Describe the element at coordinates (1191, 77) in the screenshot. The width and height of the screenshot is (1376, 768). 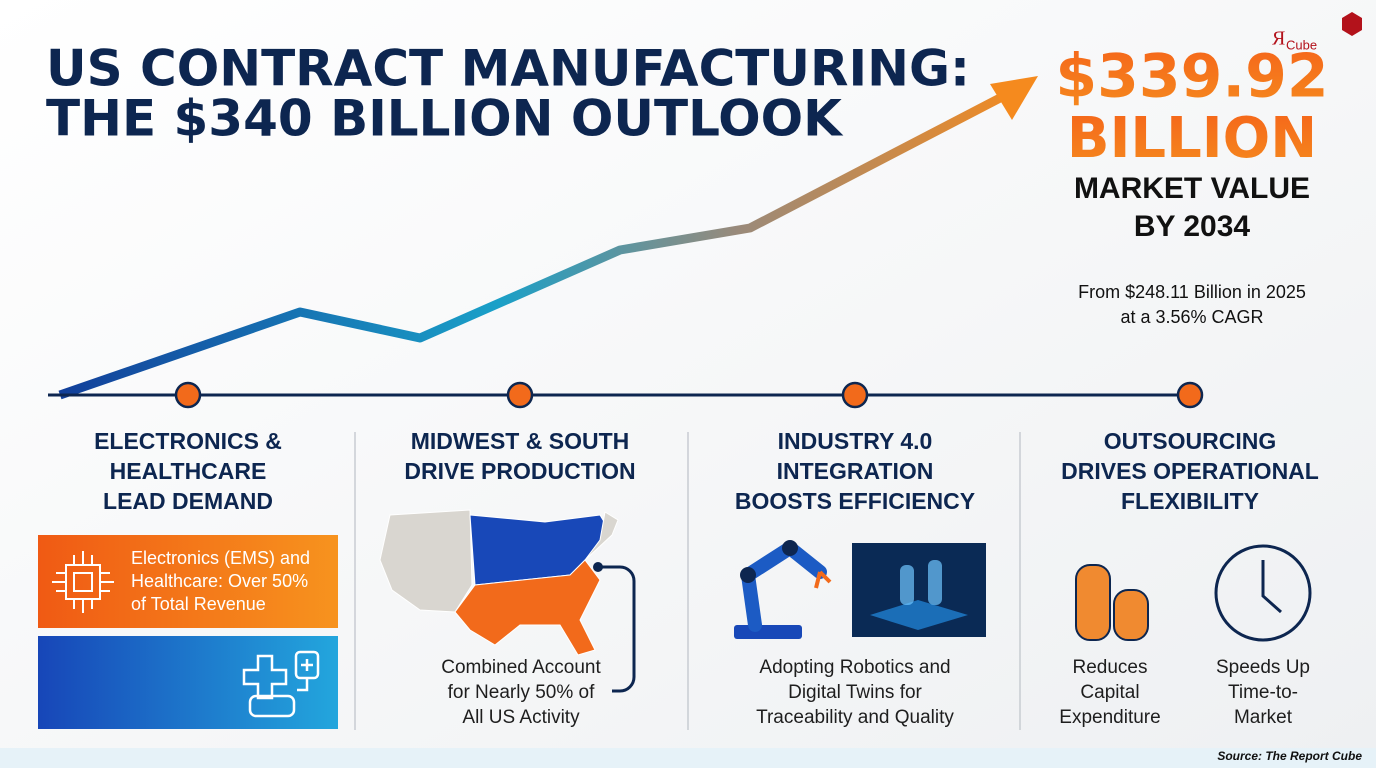
I see `highlight-value: $339.92` at that location.